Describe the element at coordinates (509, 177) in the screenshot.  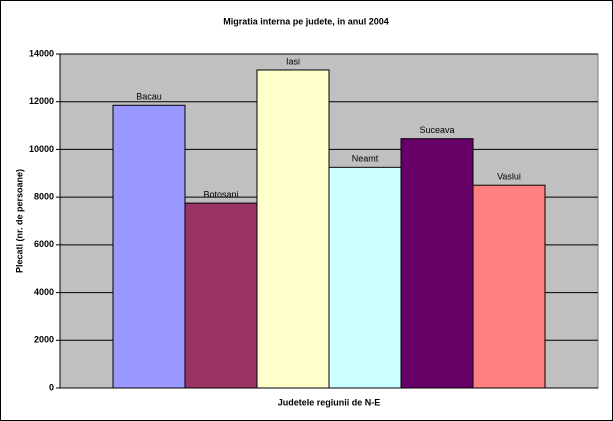
I see `data-label: Vaslui` at that location.